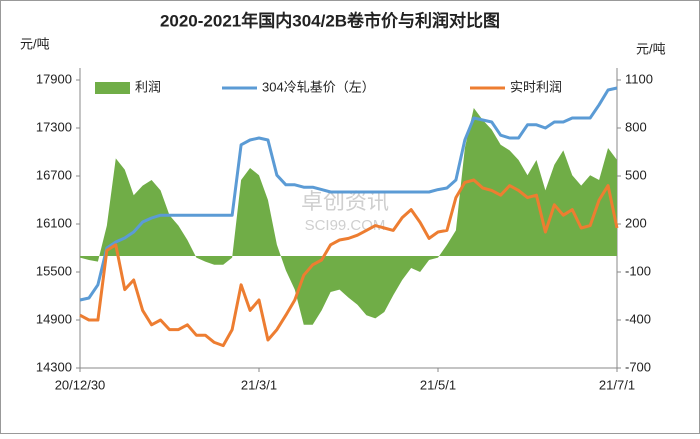  What do you see at coordinates (54, 78) in the screenshot?
I see `y-tick-label: 17900` at bounding box center [54, 78].